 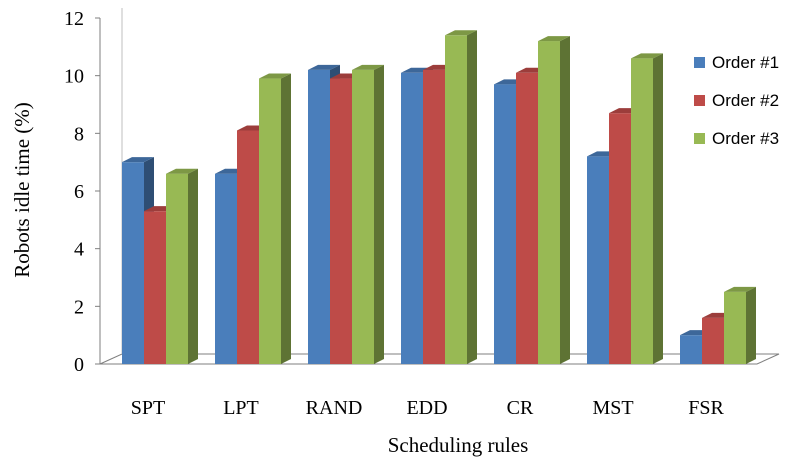 I want to click on legend-item: Order #2, so click(x=736, y=100).